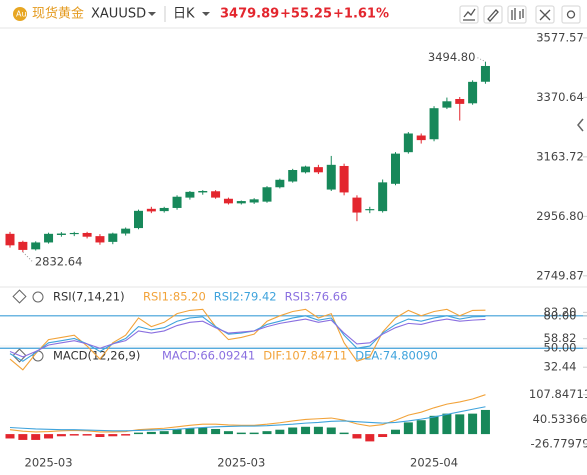 This screenshot has width=587, height=475. What do you see at coordinates (560, 338) in the screenshot?
I see `y-tick-label: 58.82` at bounding box center [560, 338].